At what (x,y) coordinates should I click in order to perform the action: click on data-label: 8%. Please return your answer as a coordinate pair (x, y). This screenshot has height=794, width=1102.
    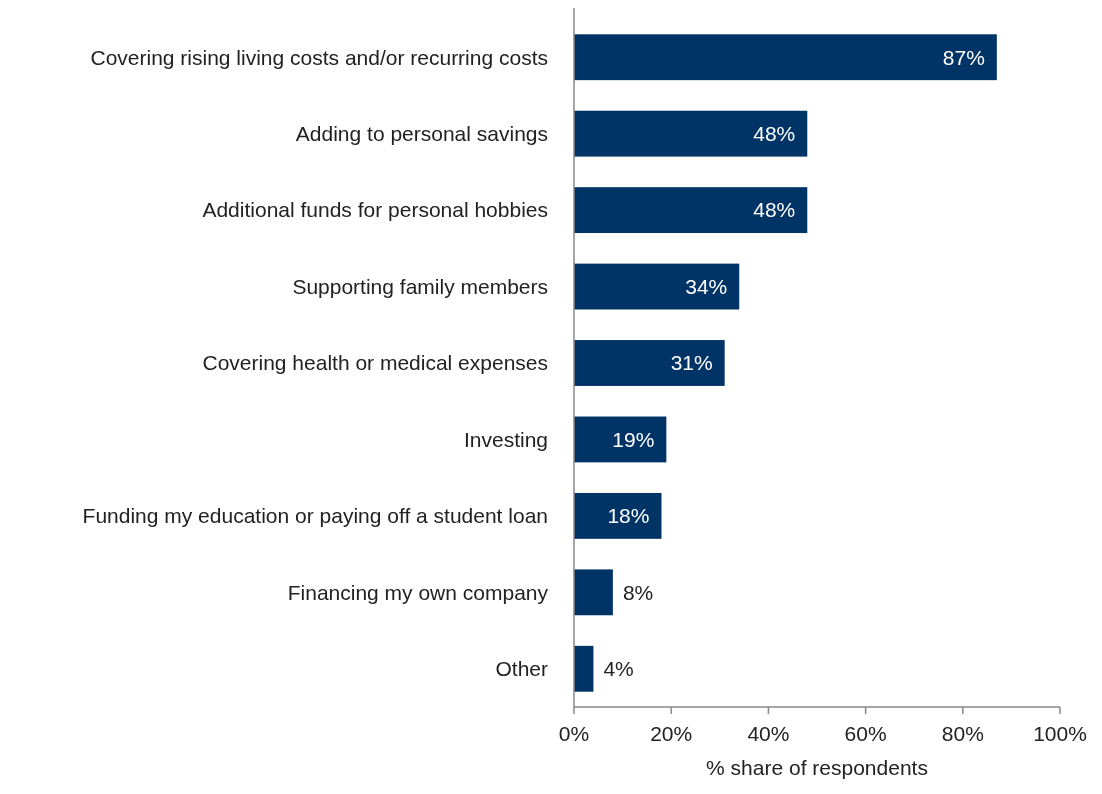
    Looking at the image, I should click on (638, 592).